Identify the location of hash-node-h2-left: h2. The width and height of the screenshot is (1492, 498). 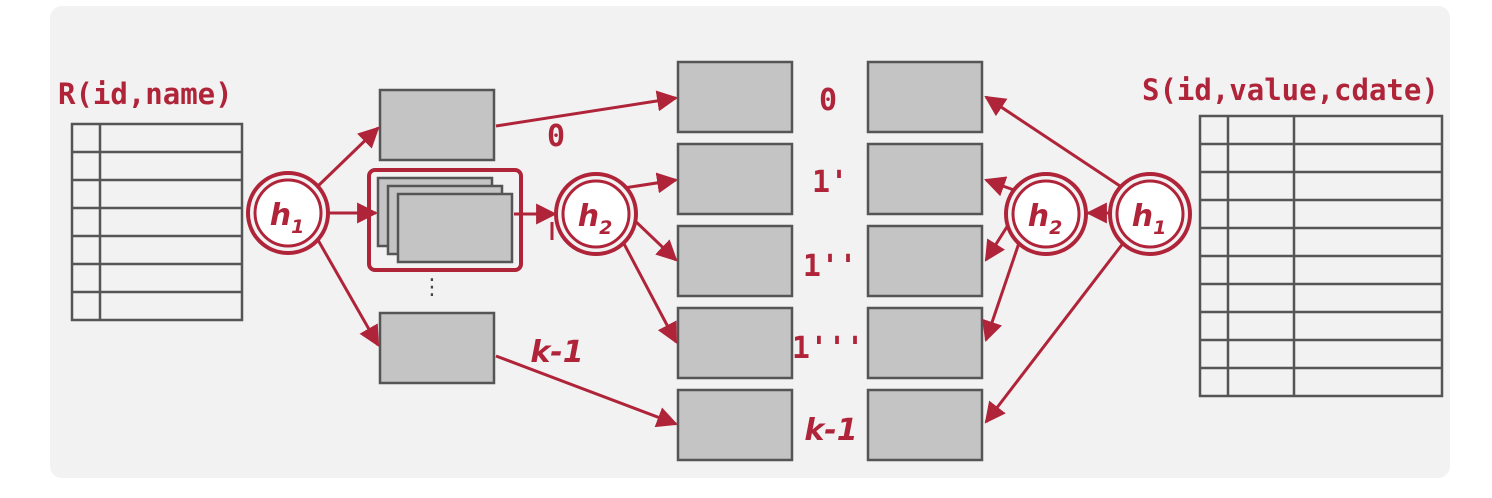
(596, 214).